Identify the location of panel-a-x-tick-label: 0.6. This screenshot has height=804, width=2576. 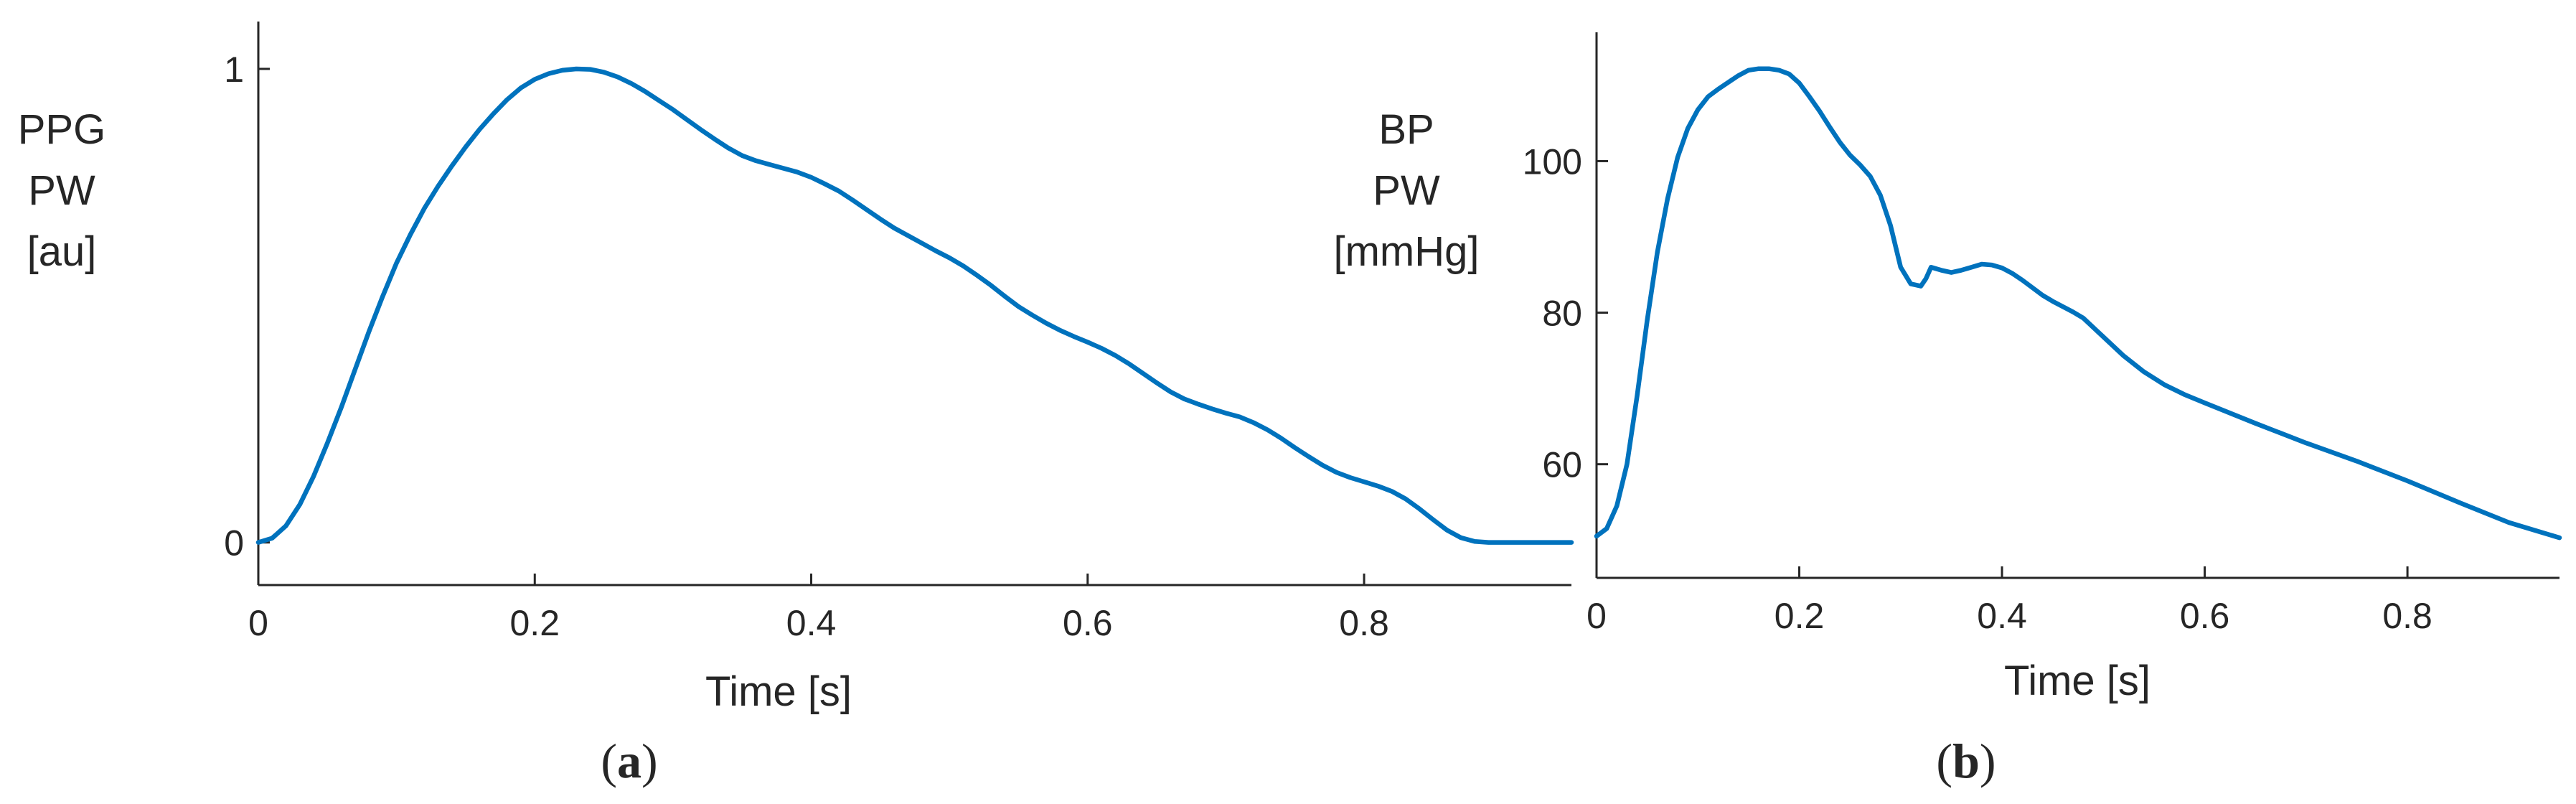
(1088, 623).